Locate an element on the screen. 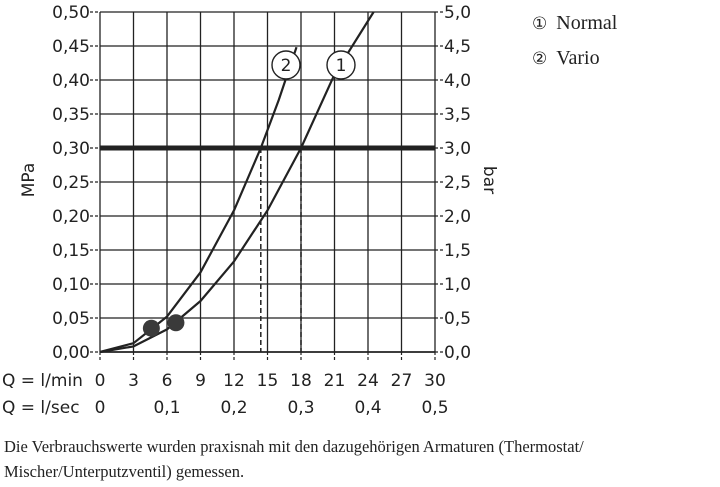 The width and height of the screenshot is (720, 487). y-left-tick-label: 0,15 is located at coordinates (71, 251).